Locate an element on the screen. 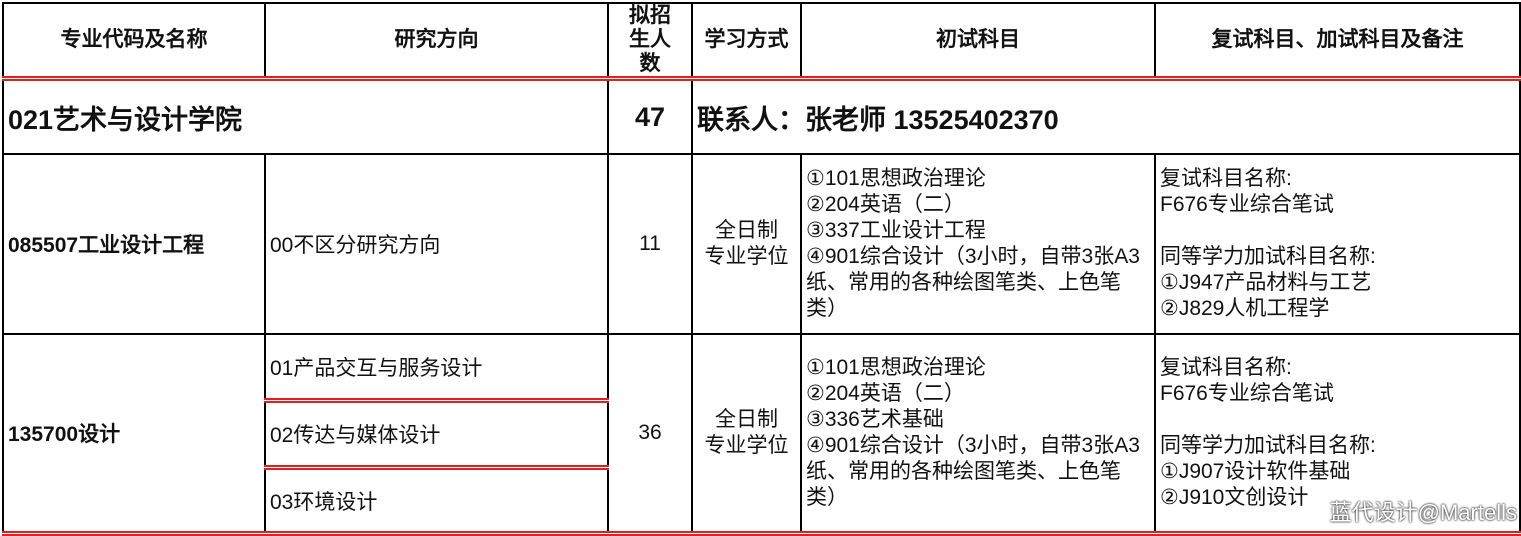  program-name: 135700设计 is located at coordinates (134, 434).